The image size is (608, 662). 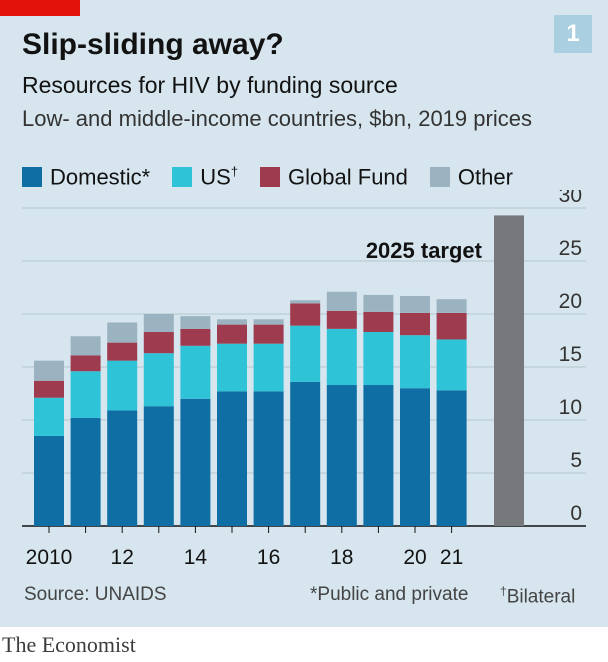 I want to click on legend-item-global-fund: Global Fund, so click(x=334, y=177).